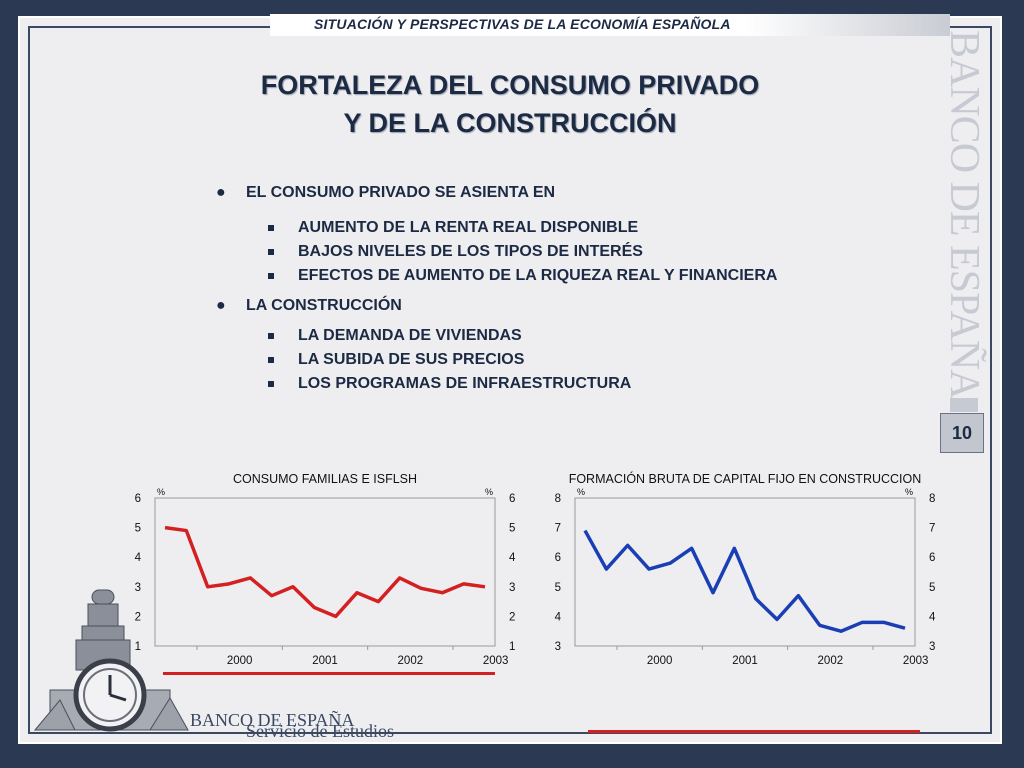 This screenshot has width=1024, height=768. I want to click on y-tick-label-right: 1, so click(512, 647).